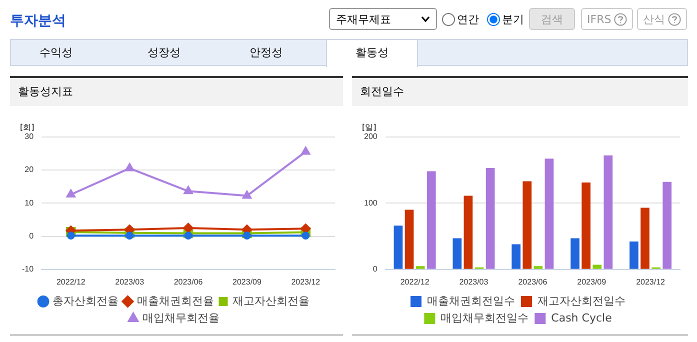  Describe the element at coordinates (29, 169) in the screenshot. I see `y-tick-label: 20` at that location.